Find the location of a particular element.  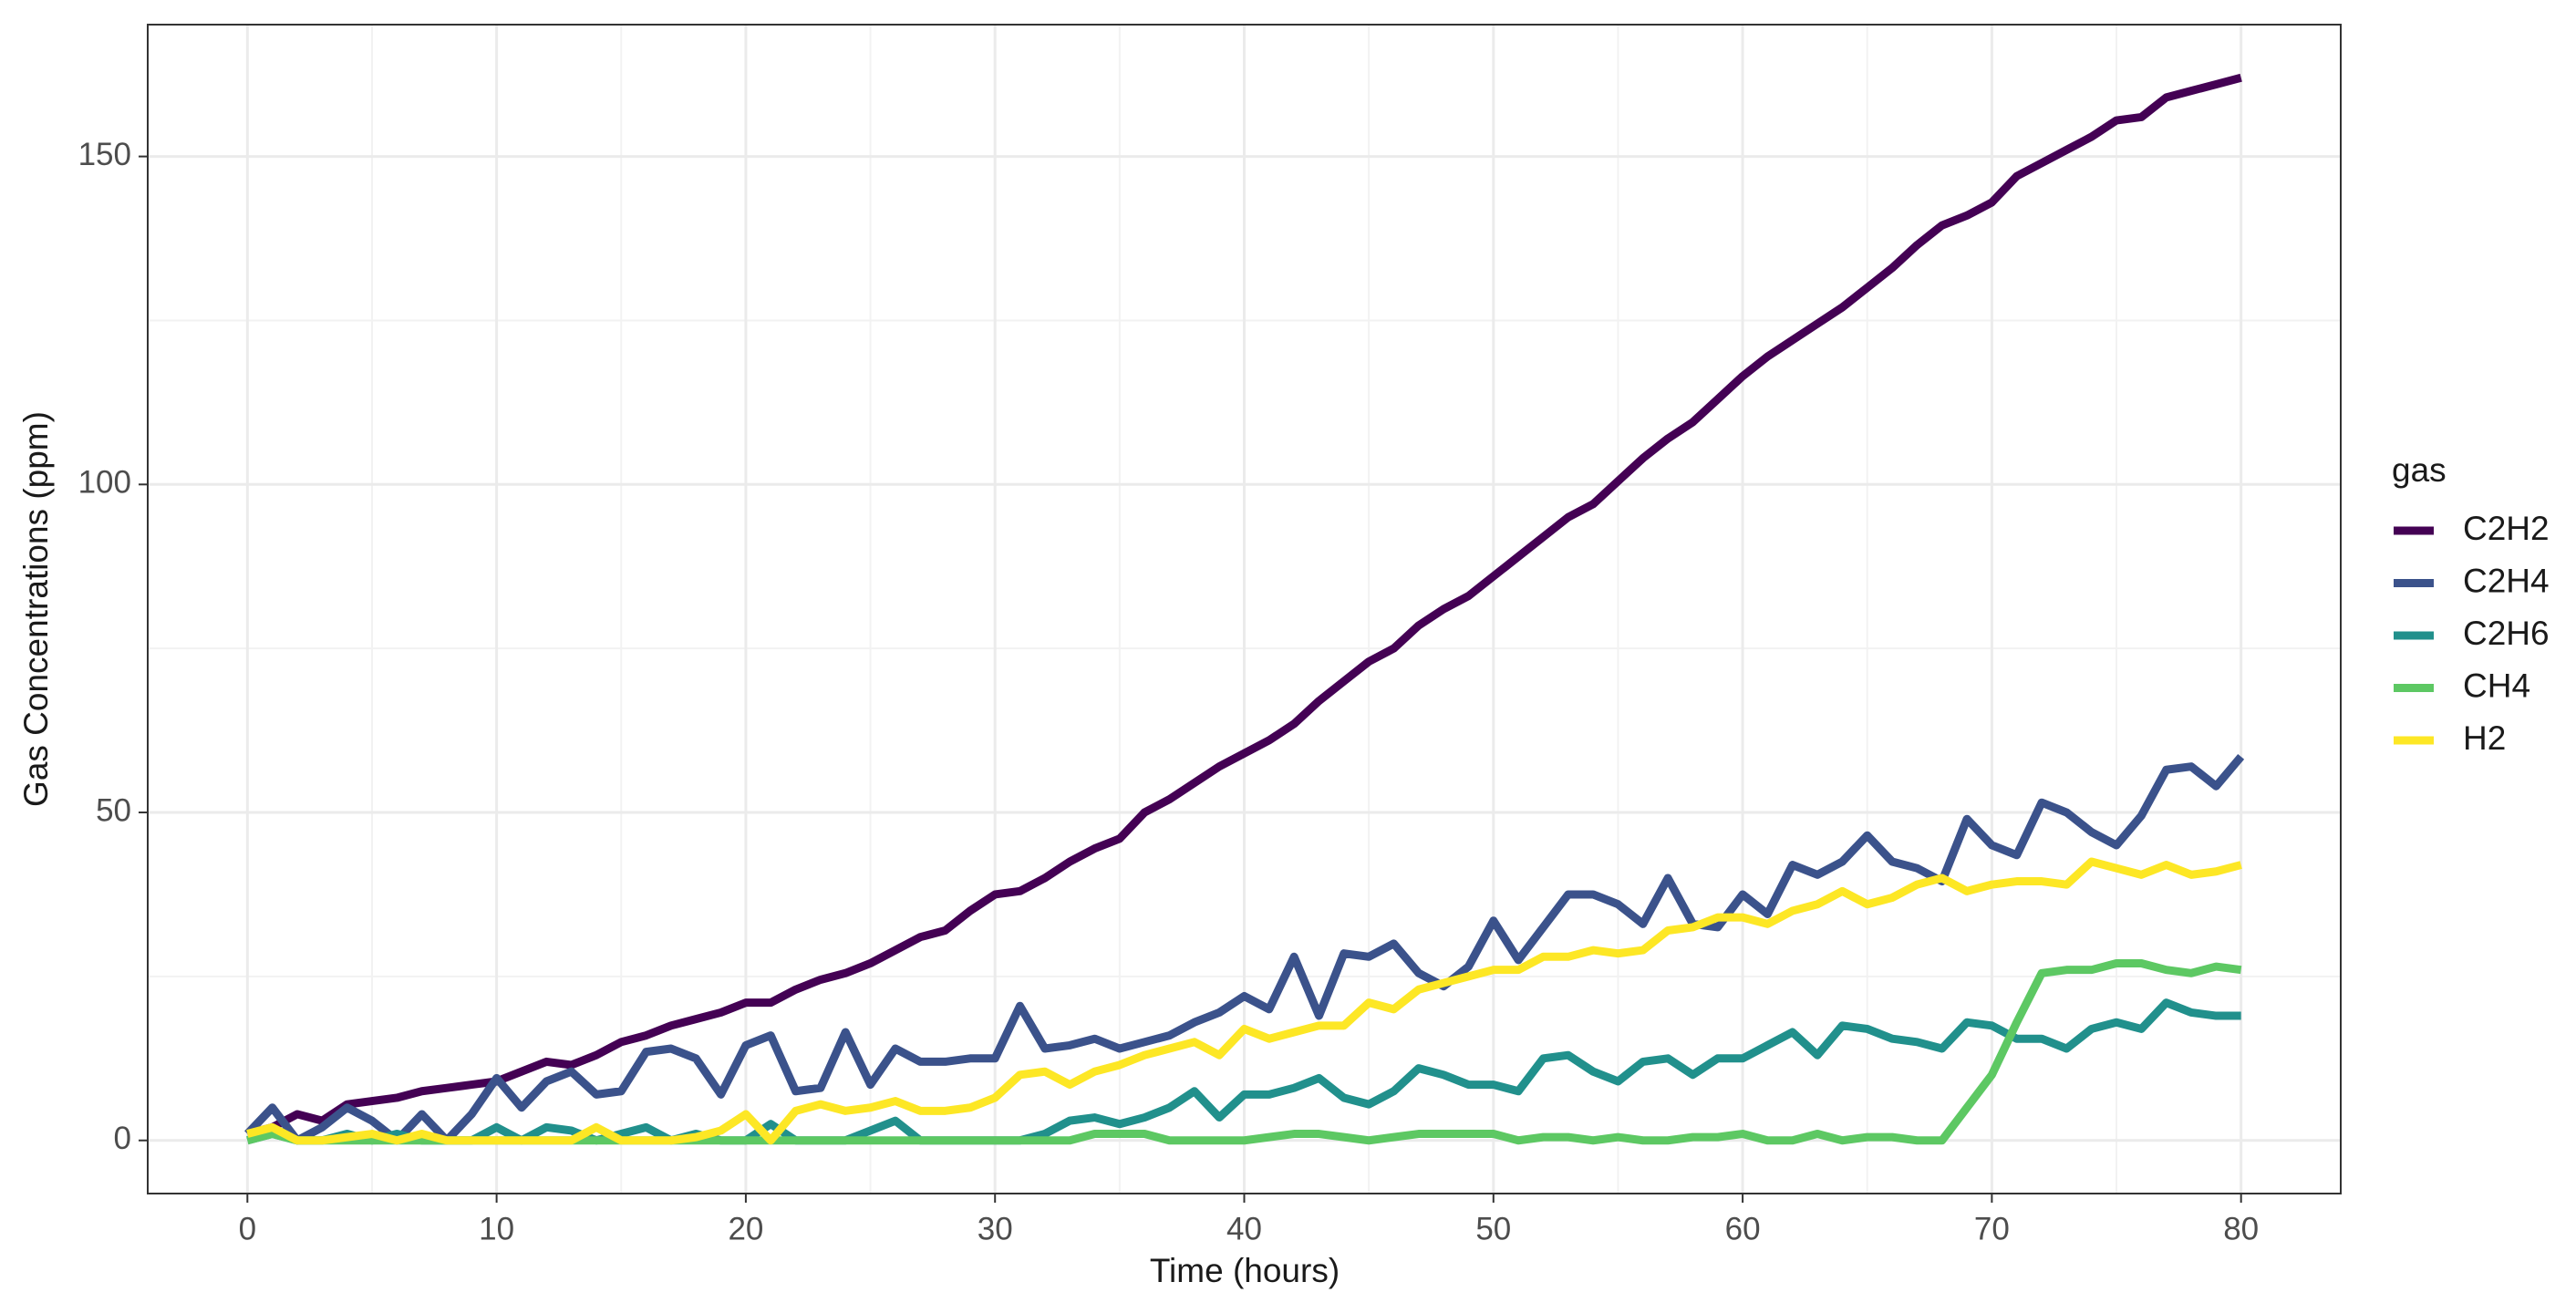

legend-label: H2 is located at coordinates (2484, 738).